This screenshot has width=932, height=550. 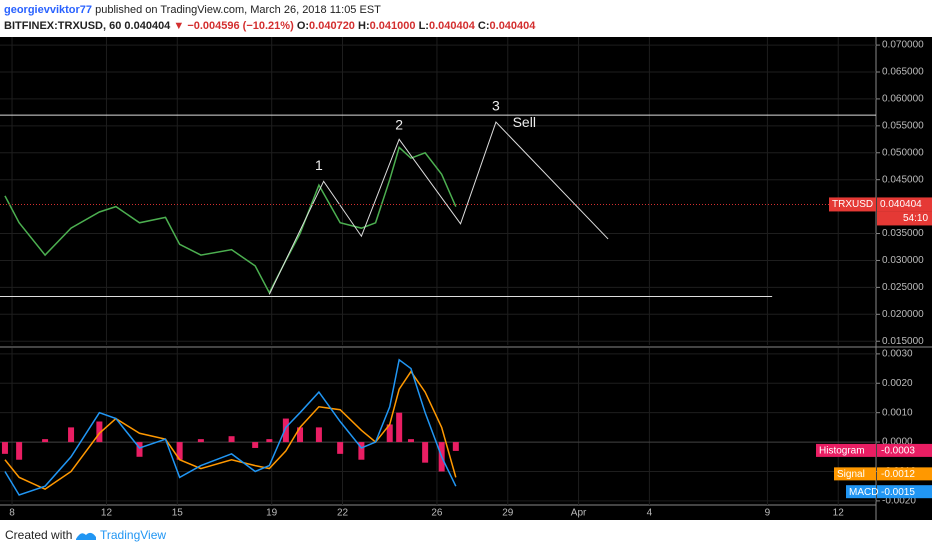 What do you see at coordinates (392, 26) in the screenshot?
I see `h-v: 0.041000` at bounding box center [392, 26].